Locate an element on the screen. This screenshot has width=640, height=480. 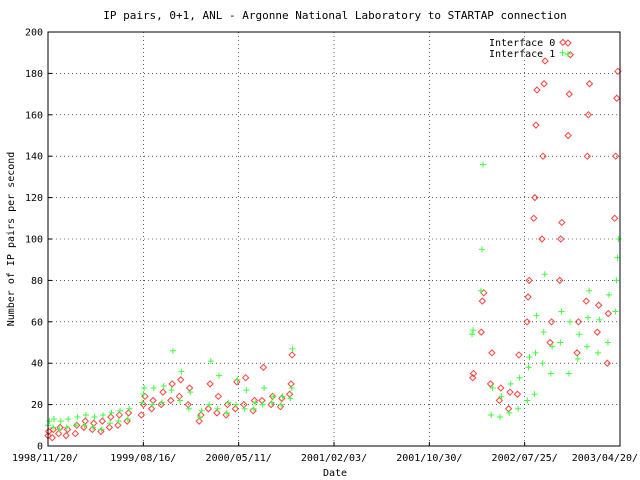
y-tick-label: 100 is located at coordinates (34, 240).